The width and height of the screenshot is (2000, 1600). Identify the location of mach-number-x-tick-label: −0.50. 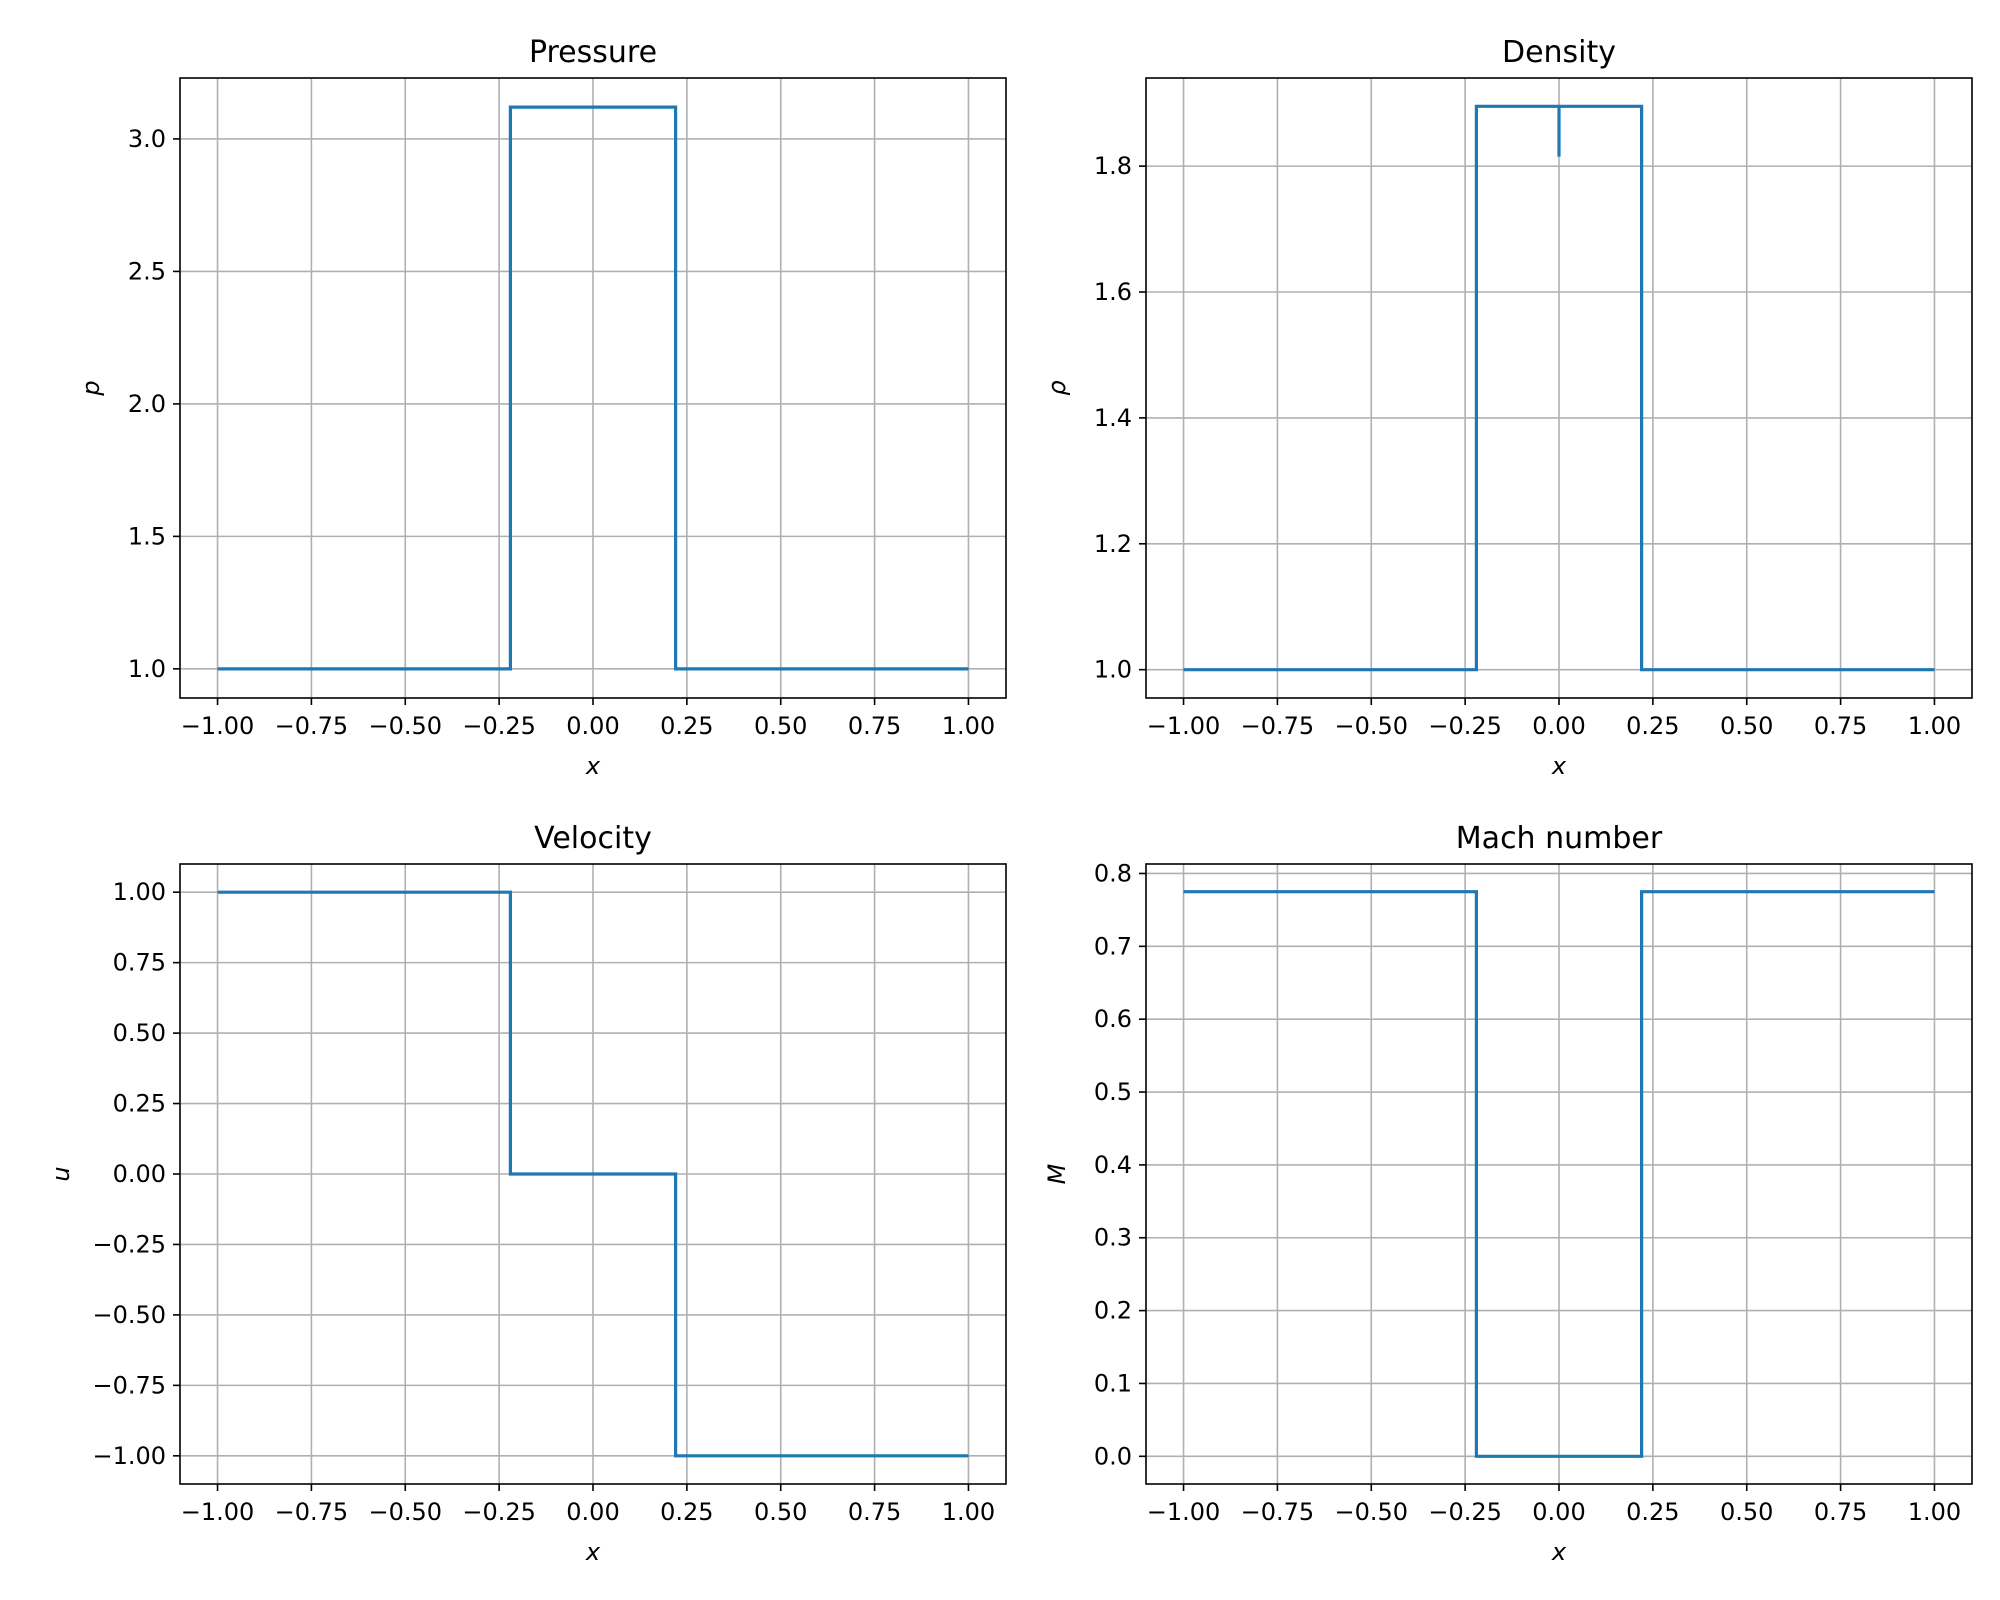
(1371, 1512).